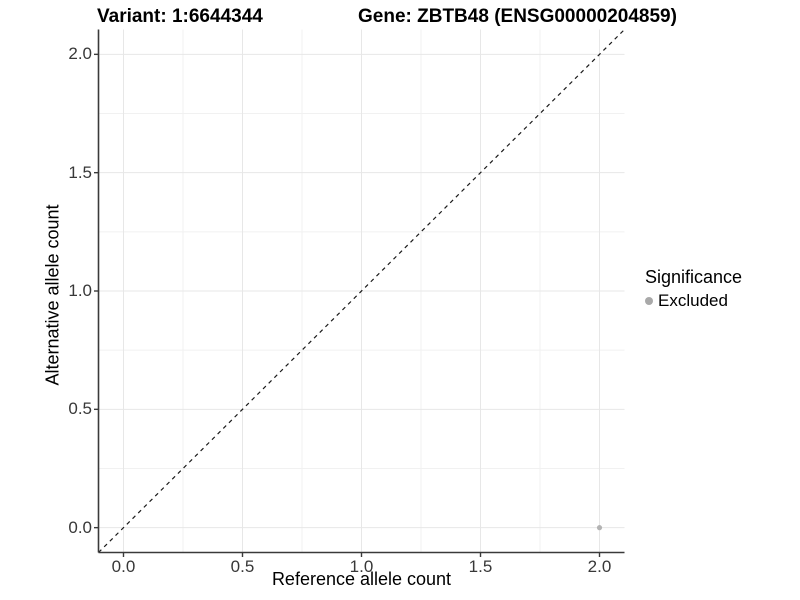 This screenshot has height=600, width=800. Describe the element at coordinates (80, 54) in the screenshot. I see `y-tick-label: 2.0` at that location.